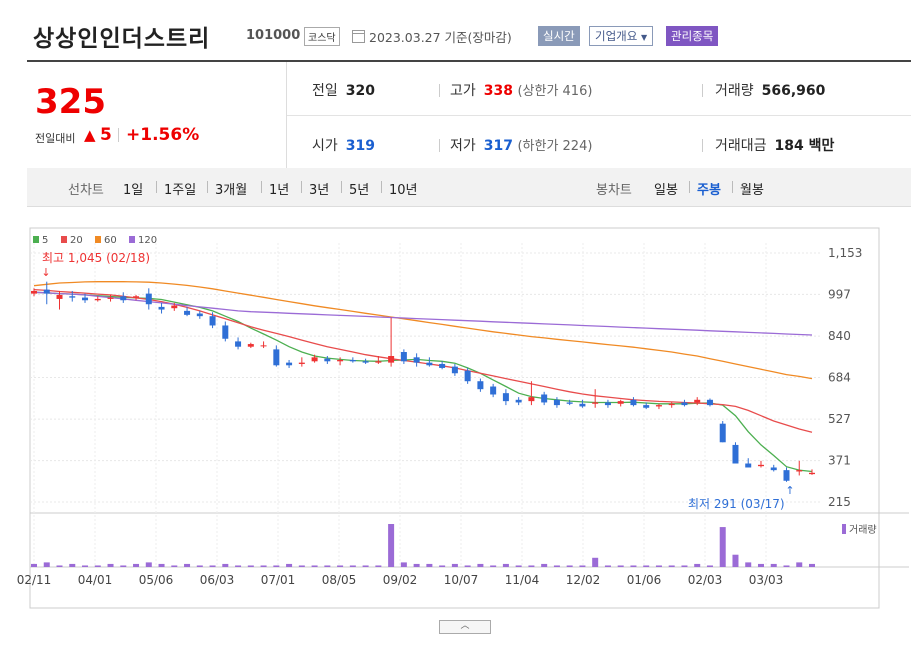  I want to click on y-tick-label: 1,153, so click(845, 253).